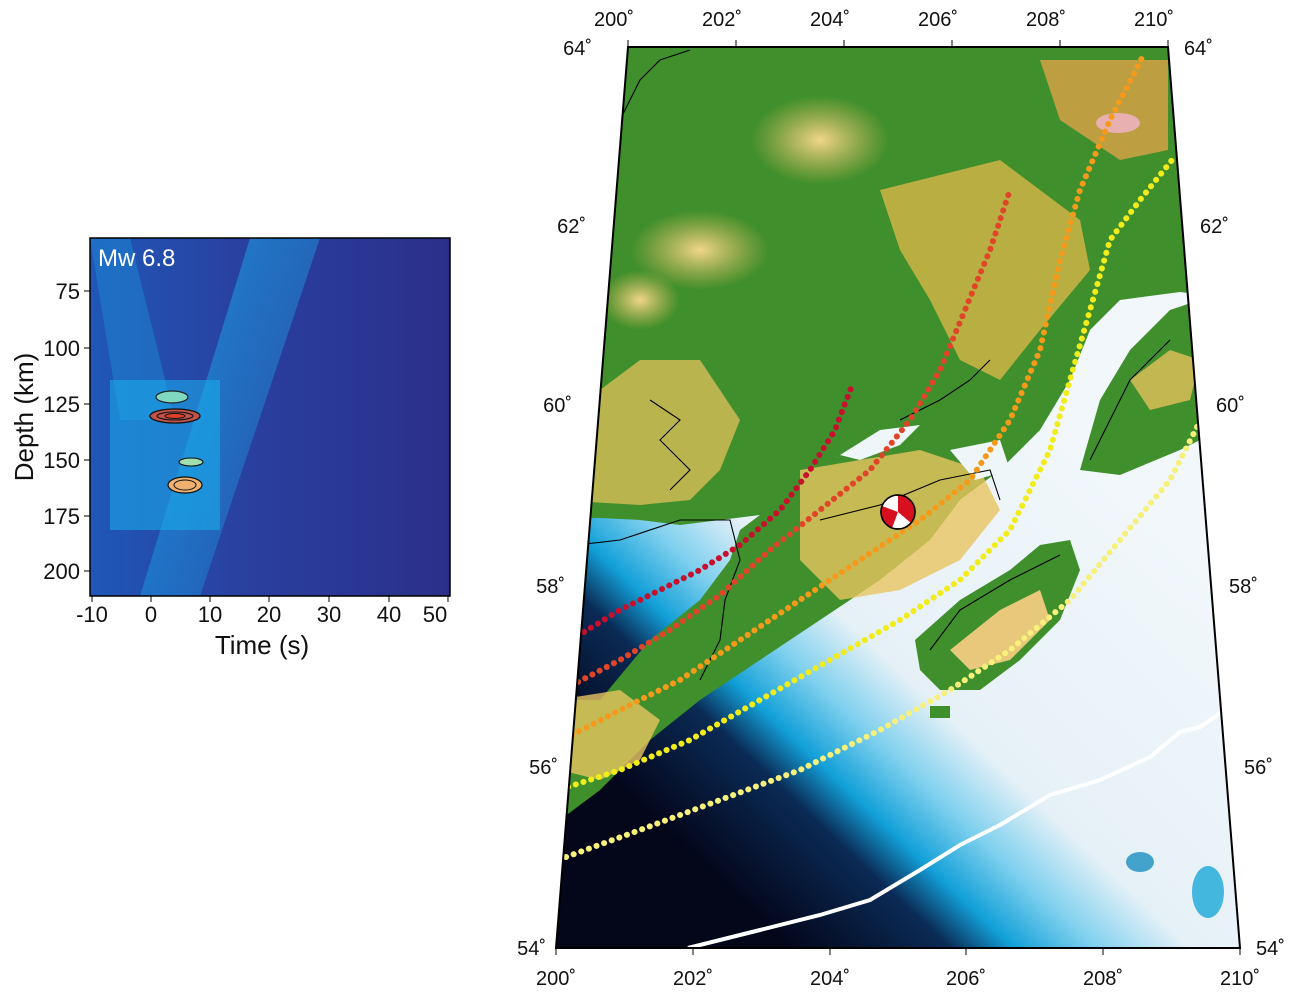 This screenshot has width=1298, height=992. What do you see at coordinates (132, 329) in the screenshot?
I see `inset-energy-band-left` at bounding box center [132, 329].